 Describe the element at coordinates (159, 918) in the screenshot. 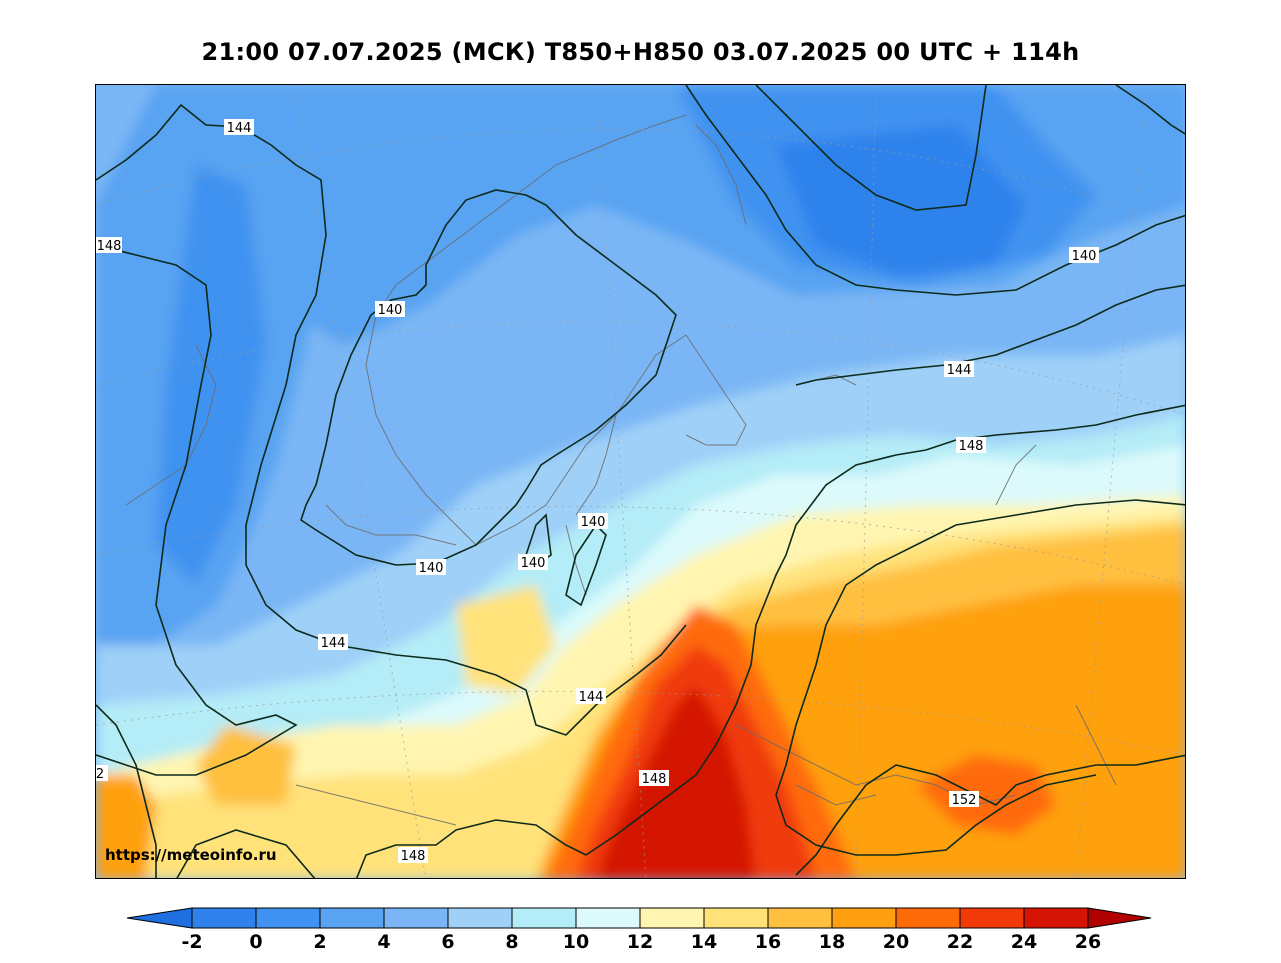

I see `colorbar-extend-low` at that location.